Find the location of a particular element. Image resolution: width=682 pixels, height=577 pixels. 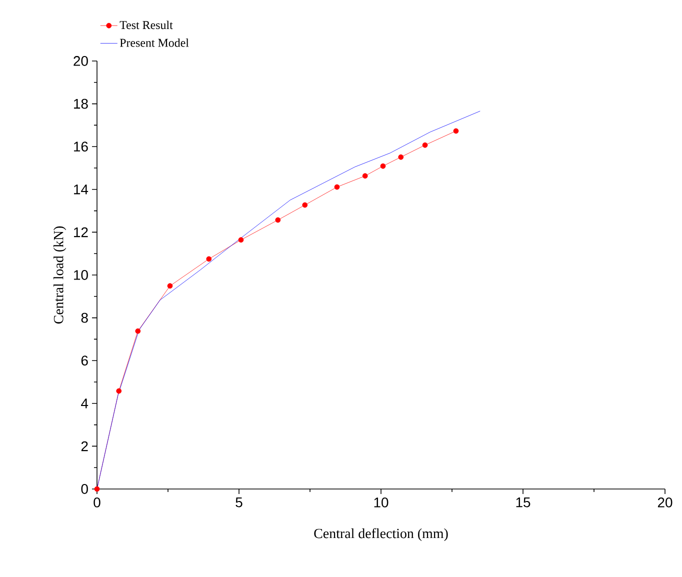

y-tick-label: 4 is located at coordinates (84, 403).